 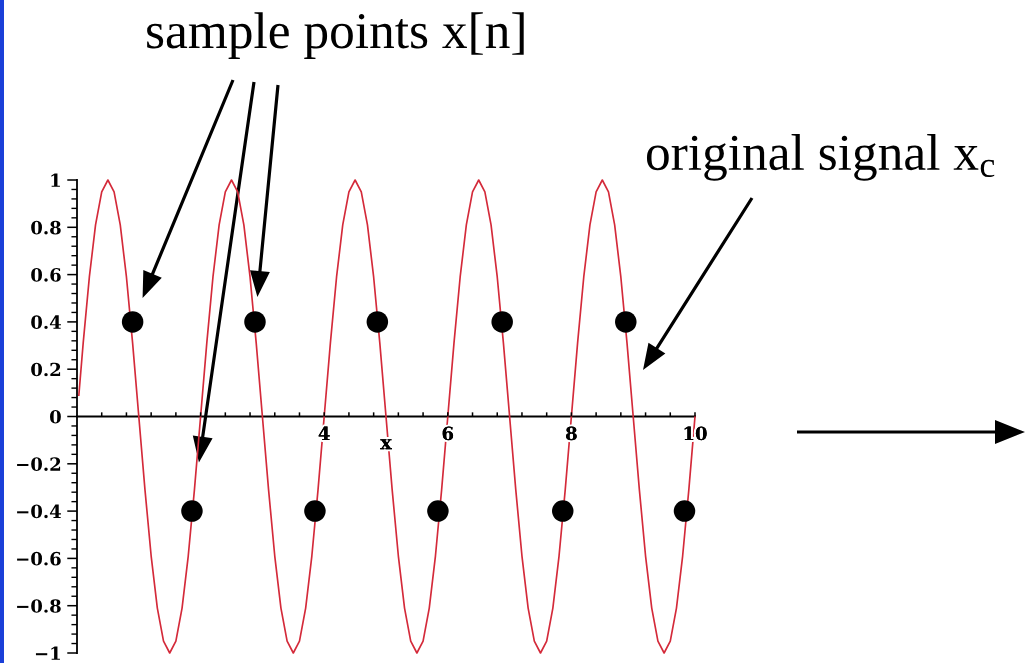 What do you see at coordinates (335, 35) in the screenshot?
I see `text: sample points x[n]` at bounding box center [335, 35].